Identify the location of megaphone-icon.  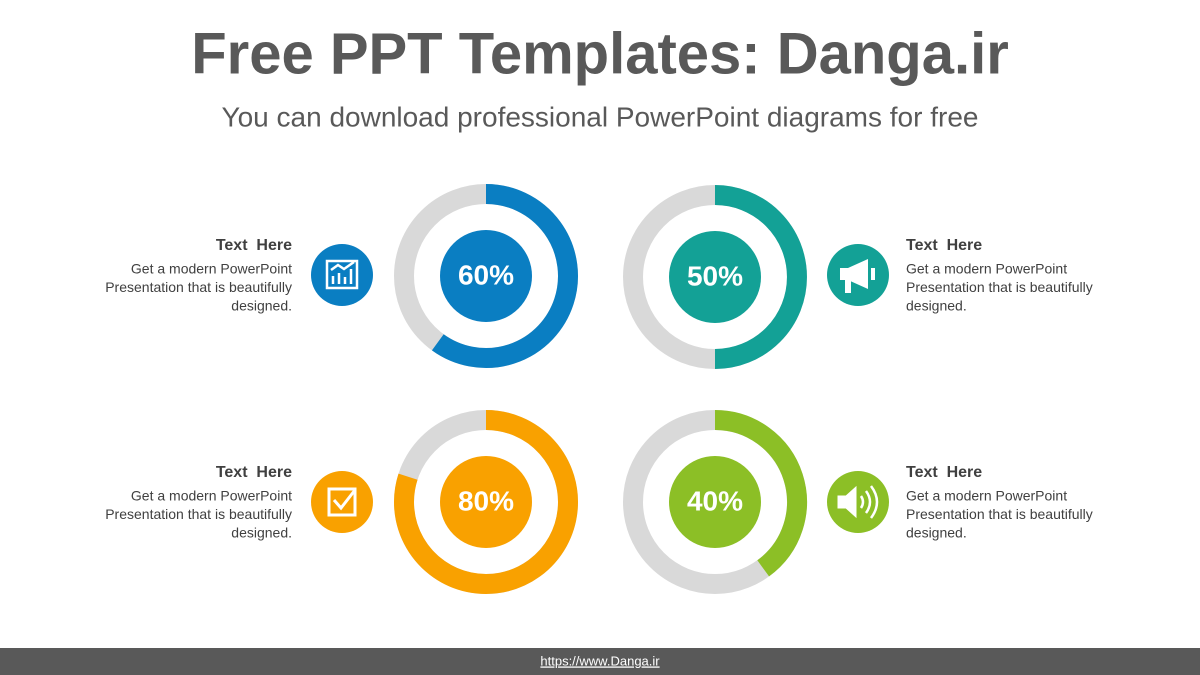
(857, 276).